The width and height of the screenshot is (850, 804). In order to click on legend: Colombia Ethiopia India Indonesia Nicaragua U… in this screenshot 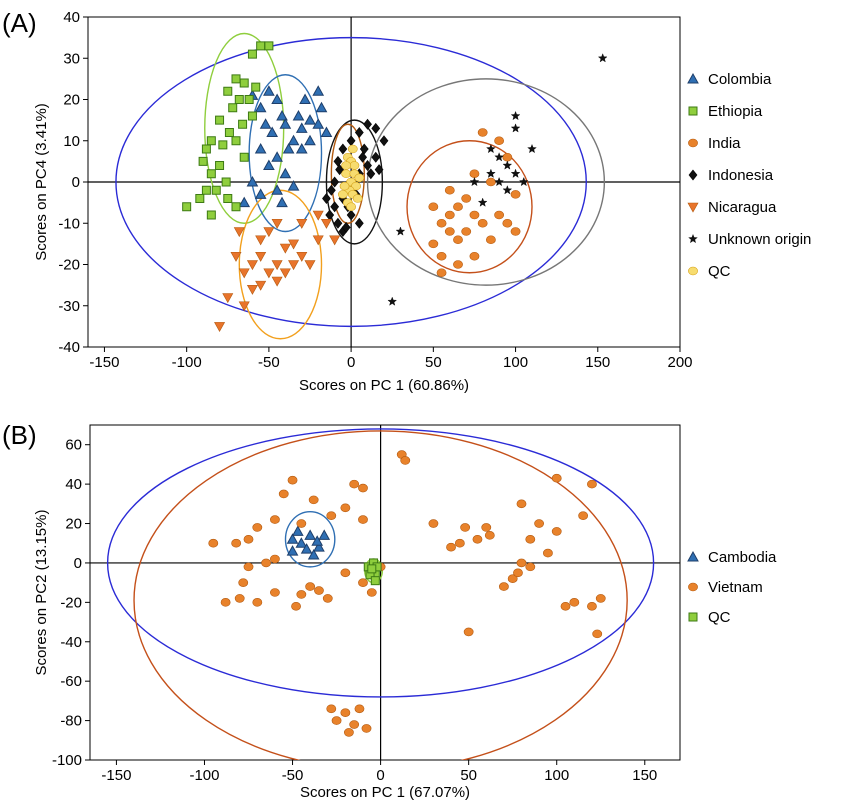, I will do `click(749, 175)`.